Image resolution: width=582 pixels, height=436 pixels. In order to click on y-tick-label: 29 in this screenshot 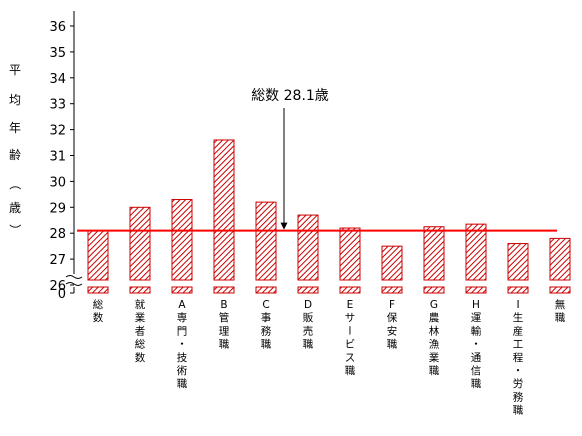, I will do `click(57, 208)`.